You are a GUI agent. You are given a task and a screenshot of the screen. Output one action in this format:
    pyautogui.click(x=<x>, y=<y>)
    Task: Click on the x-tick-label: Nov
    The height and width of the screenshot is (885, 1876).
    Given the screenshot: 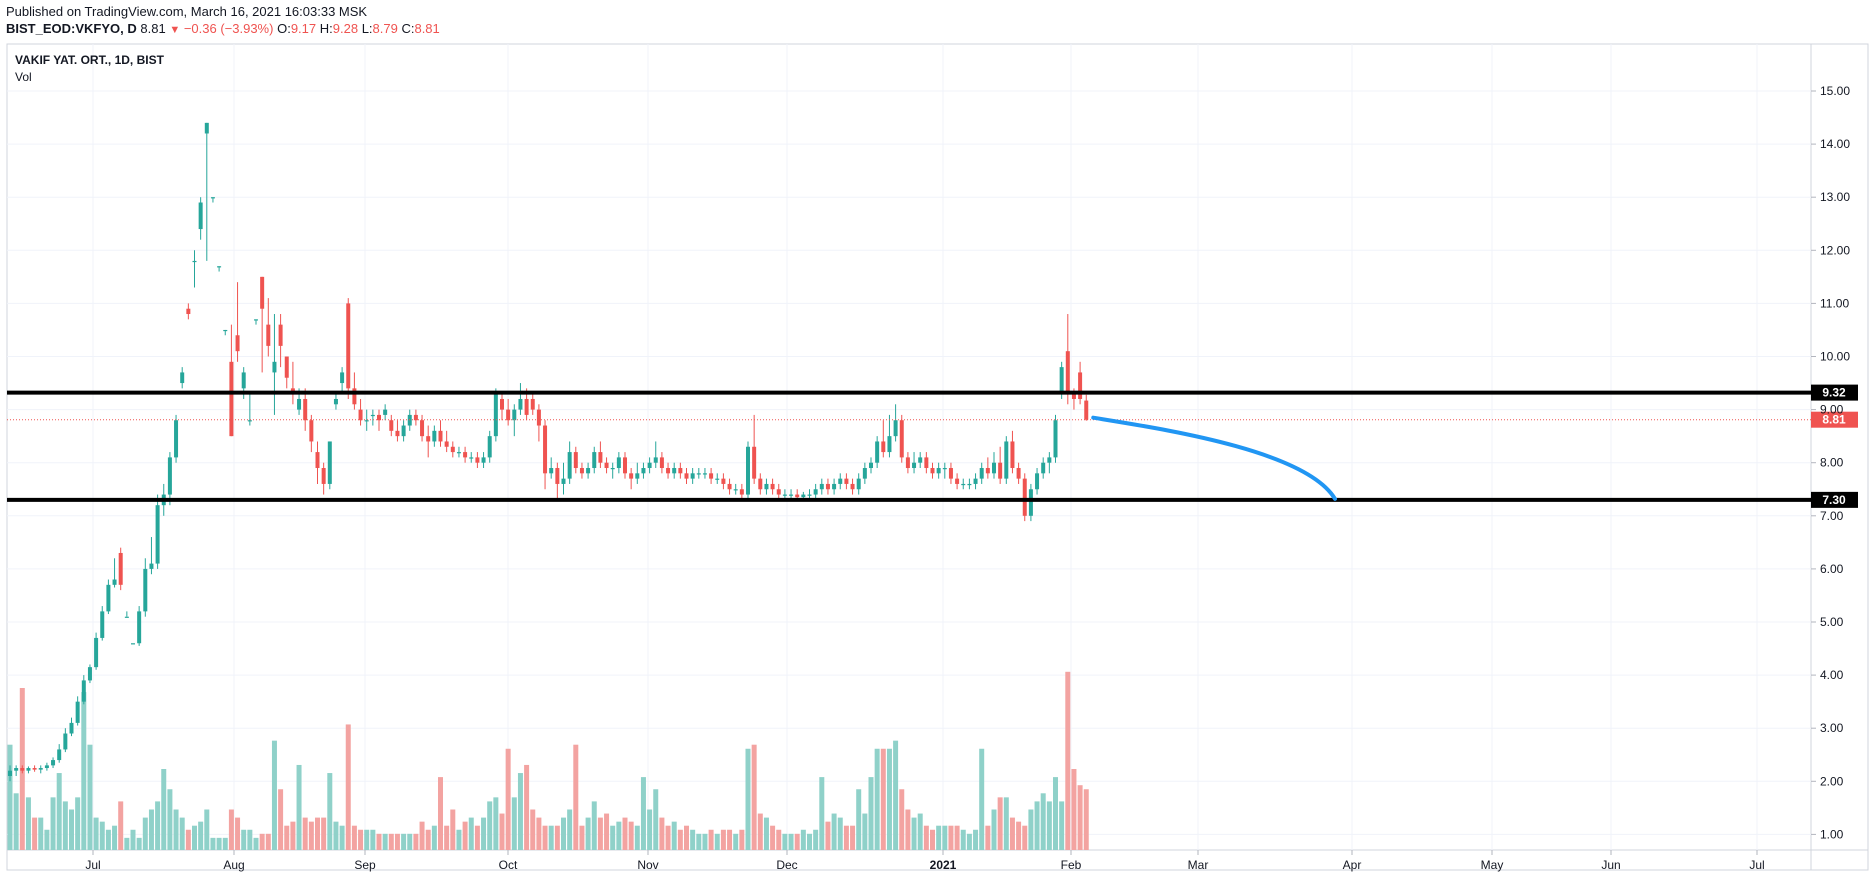 What is the action you would take?
    pyautogui.click(x=647, y=865)
    